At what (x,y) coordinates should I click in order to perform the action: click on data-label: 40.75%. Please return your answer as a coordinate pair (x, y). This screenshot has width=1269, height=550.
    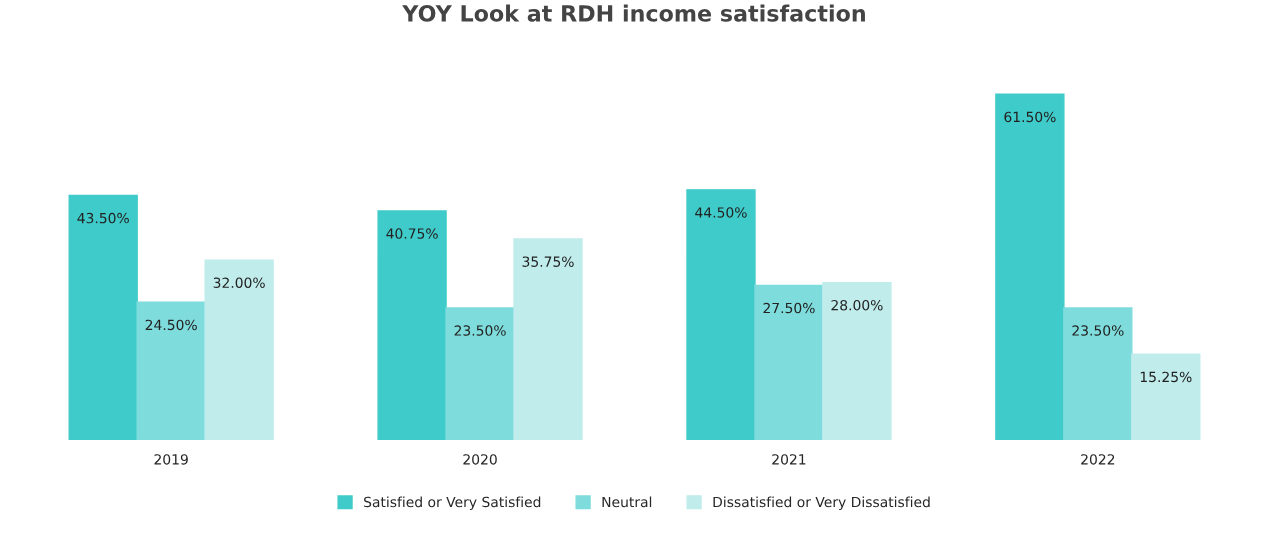
    Looking at the image, I should click on (412, 233).